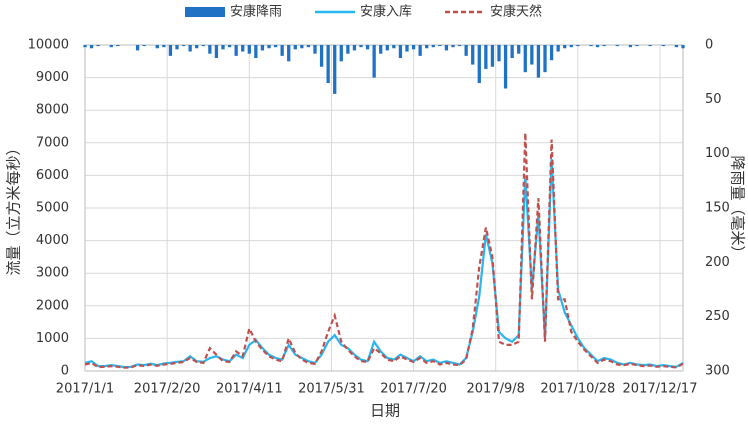 The width and height of the screenshot is (748, 425). Describe the element at coordinates (709, 45) in the screenshot. I see `y2-tick-label: 0` at that location.